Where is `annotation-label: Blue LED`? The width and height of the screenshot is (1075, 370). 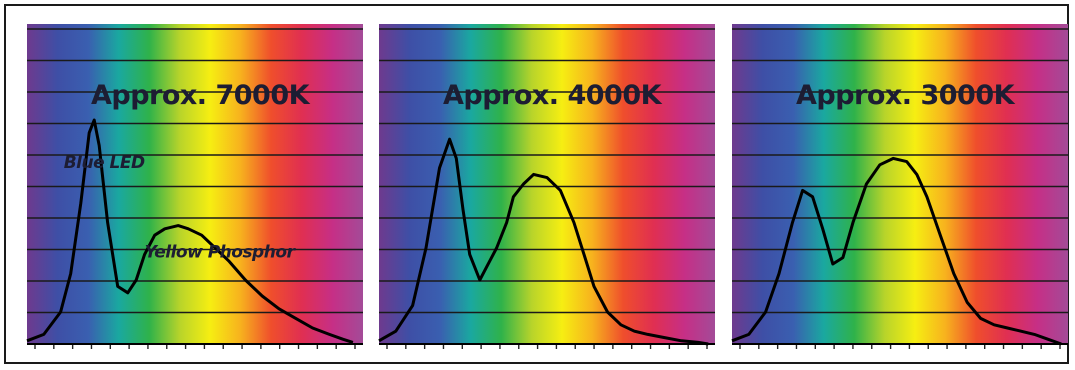 annotation-label: Blue LED is located at coordinates (104, 163).